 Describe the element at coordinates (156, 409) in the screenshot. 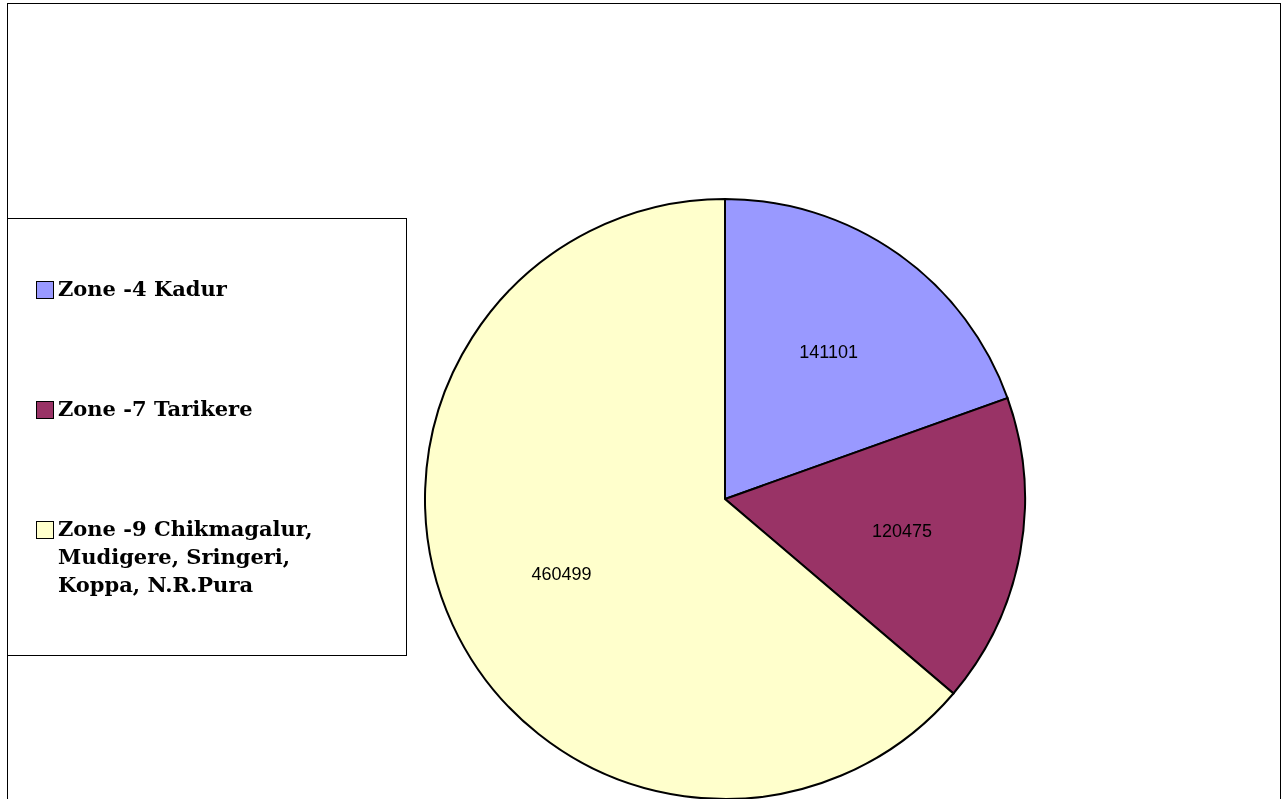

I see `legend-label: Zone -7 Tarikere` at that location.